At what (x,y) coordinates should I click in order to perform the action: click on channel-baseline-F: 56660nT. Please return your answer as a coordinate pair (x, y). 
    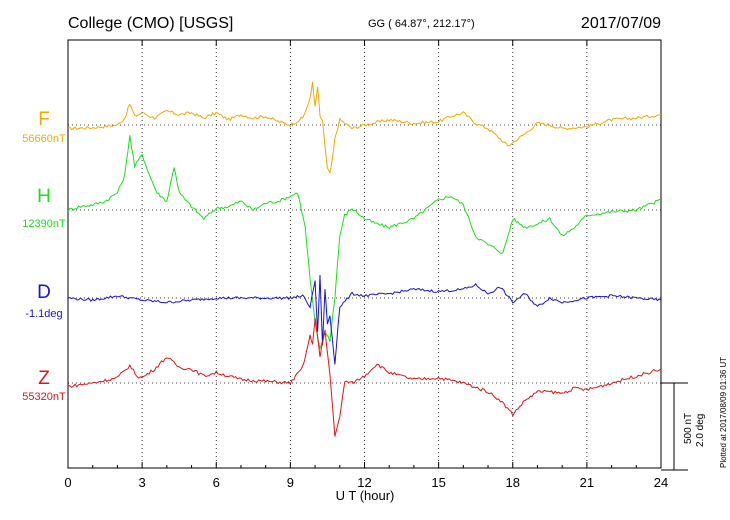
    Looking at the image, I should click on (44, 139).